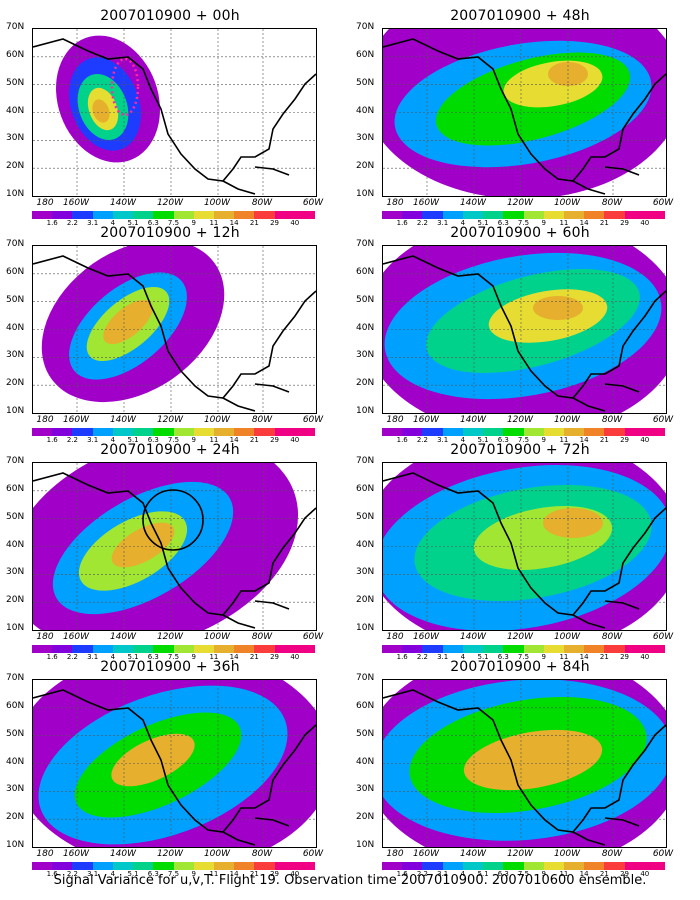  What do you see at coordinates (15, 271) in the screenshot?
I see `latitude-label: 60N` at bounding box center [15, 271].